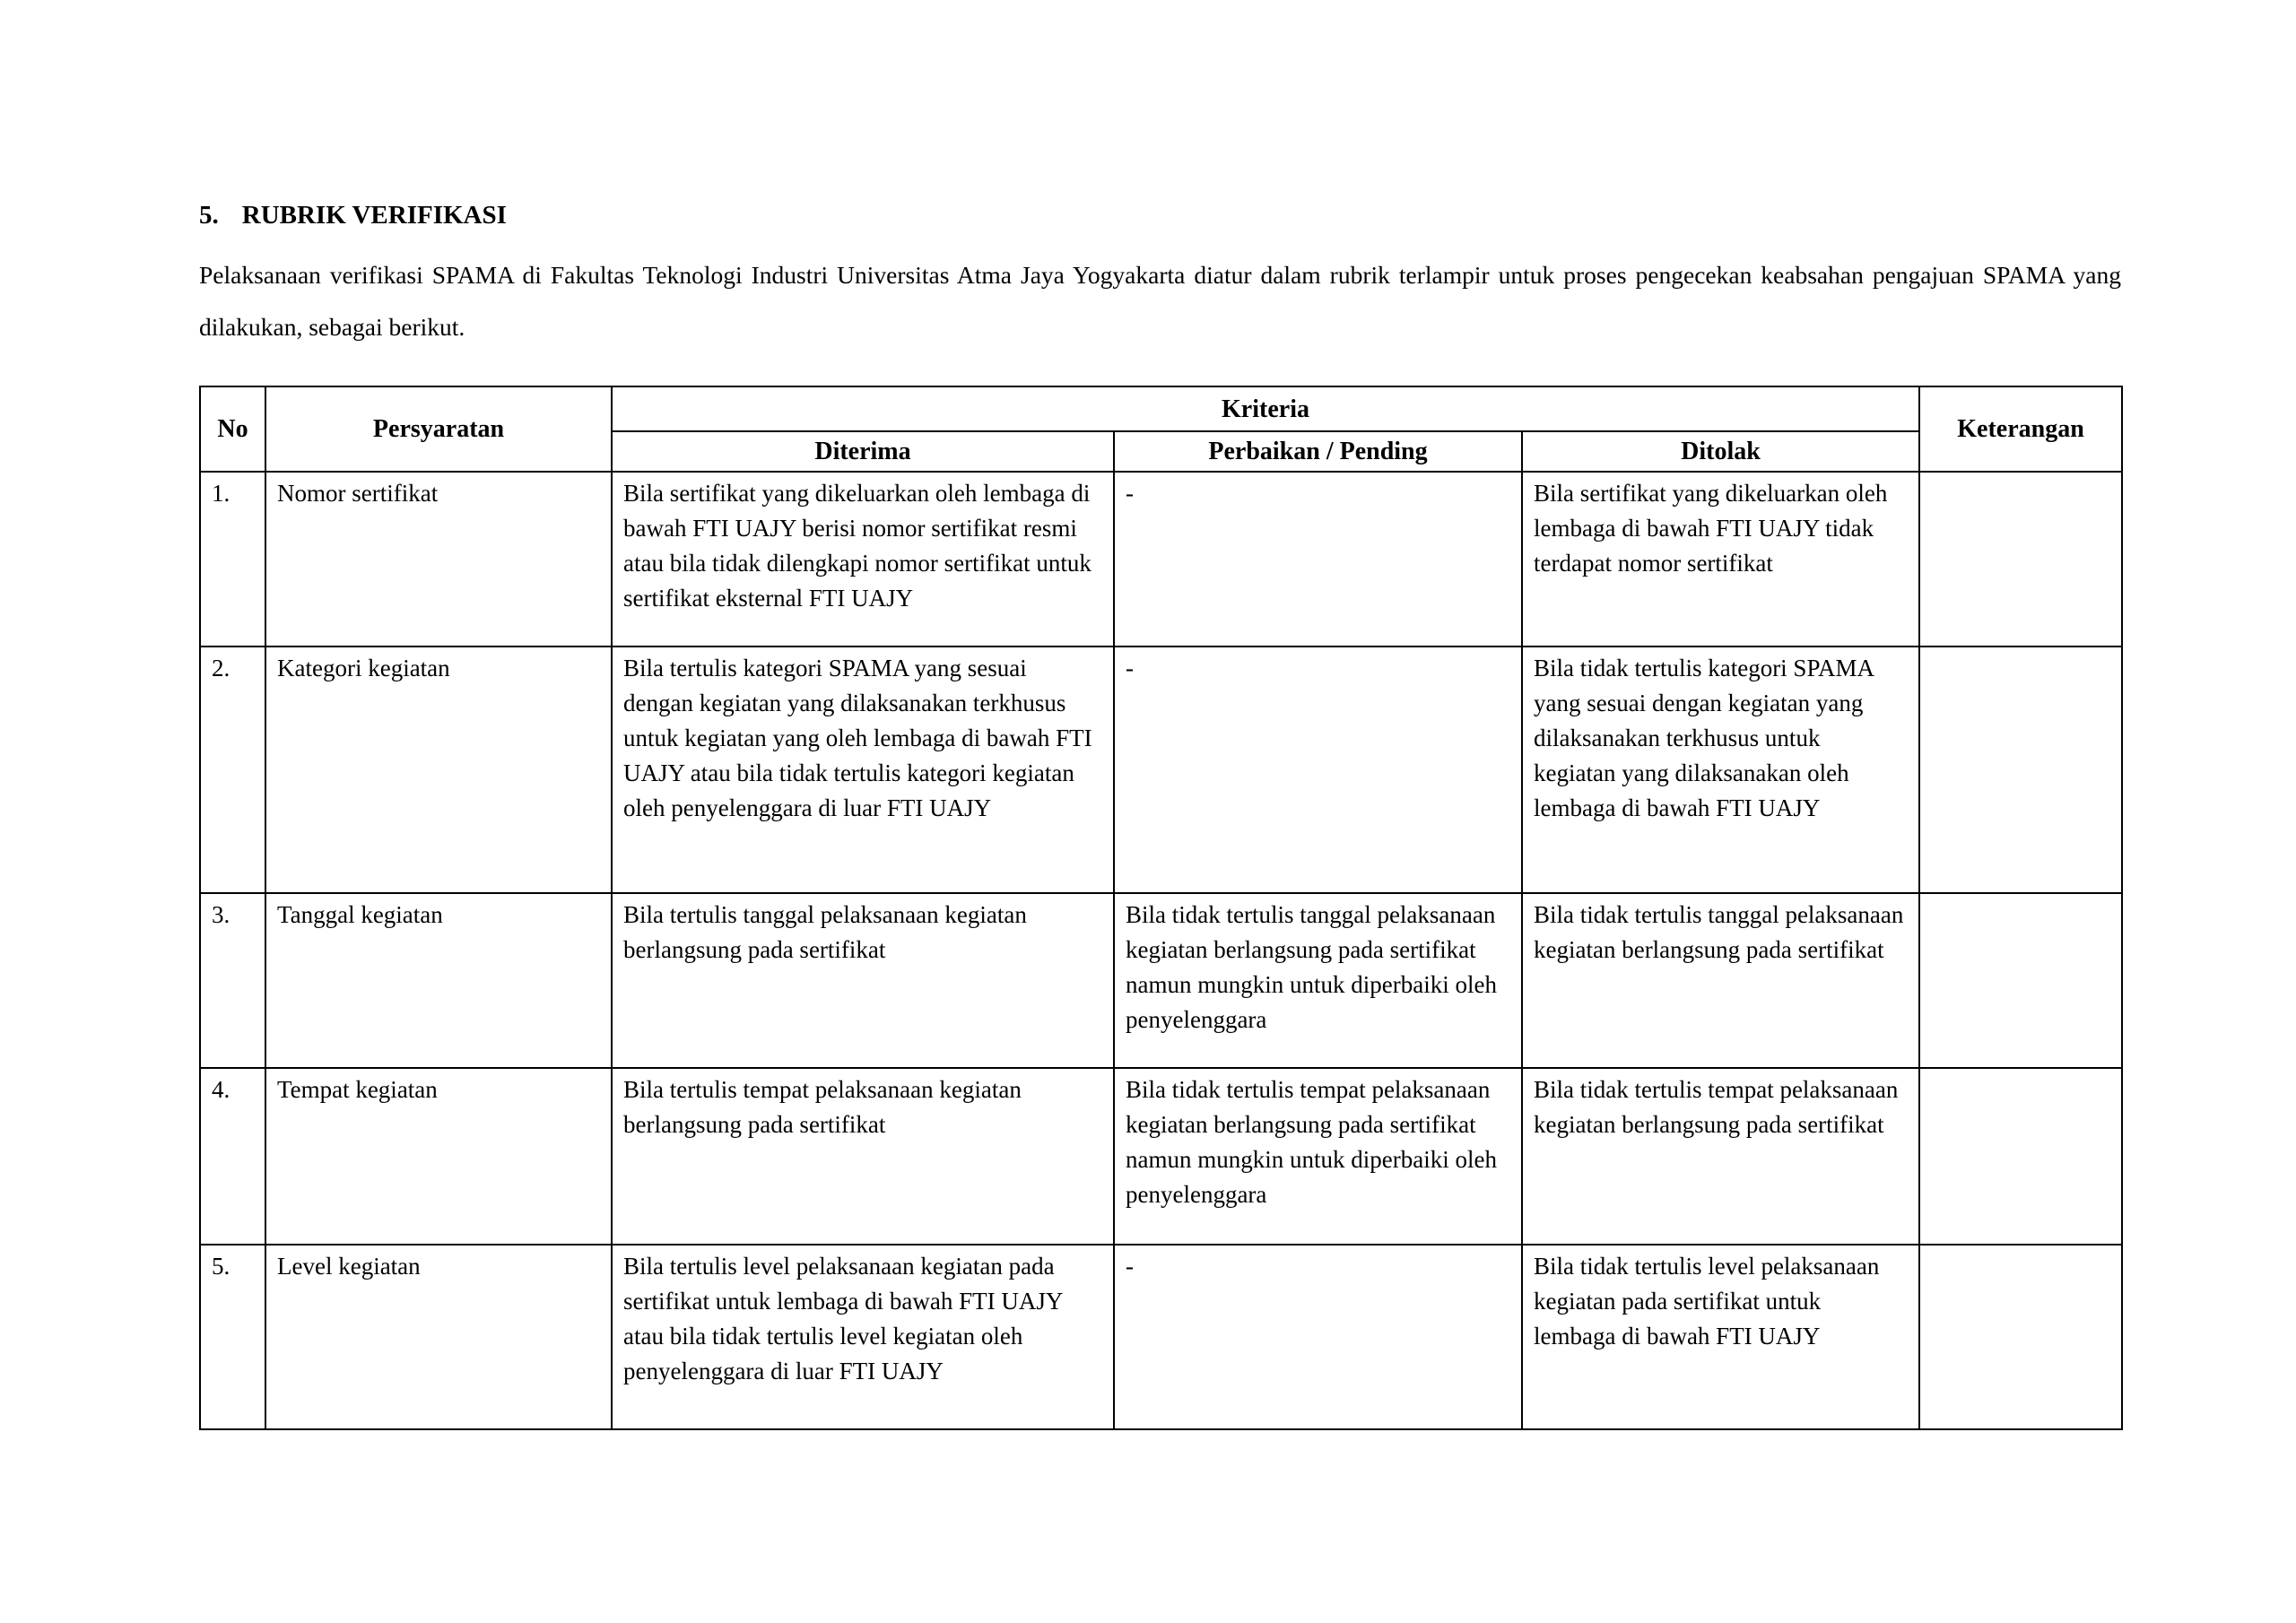  I want to click on table-header-row-top: No Persyaratan Kriteria Keterangan, so click(1161, 429).